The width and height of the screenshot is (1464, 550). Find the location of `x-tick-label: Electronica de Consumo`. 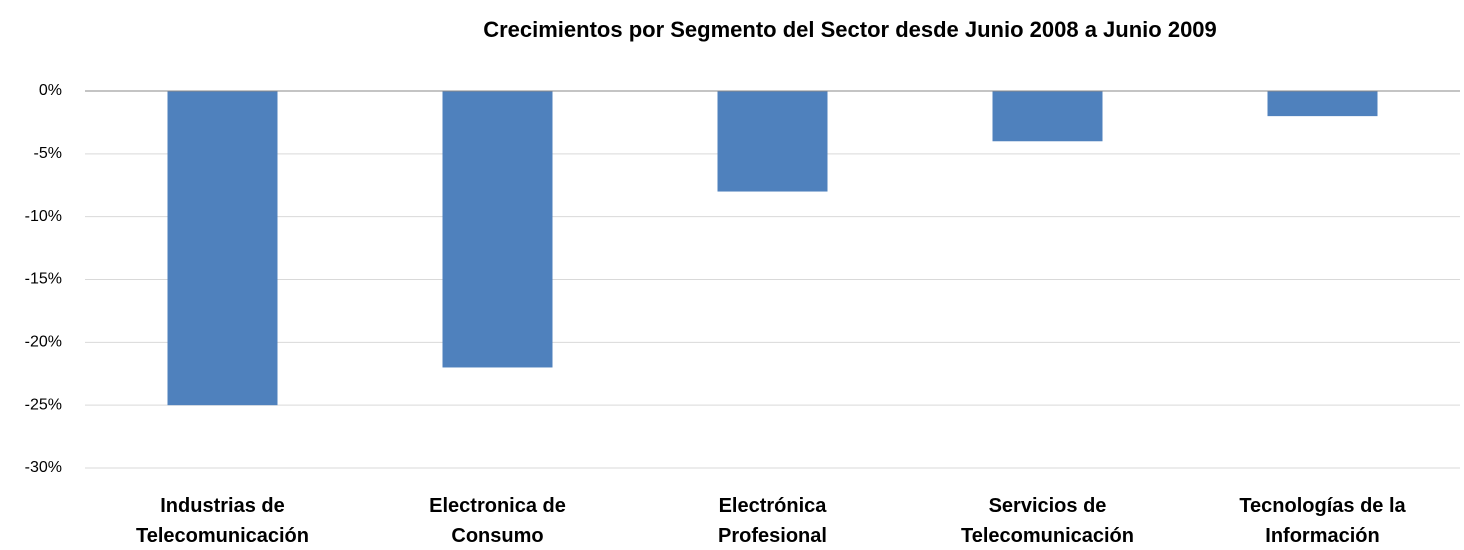

x-tick-label: Electronica de Consumo is located at coordinates (497, 521).